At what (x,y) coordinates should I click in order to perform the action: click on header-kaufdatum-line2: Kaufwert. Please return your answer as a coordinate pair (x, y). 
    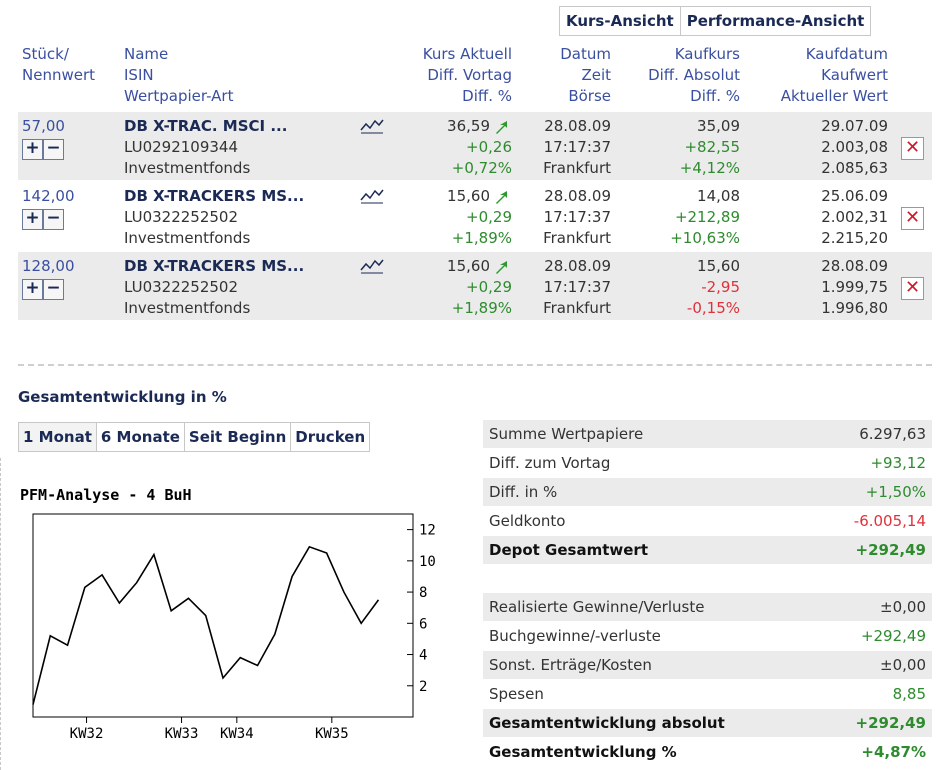
    Looking at the image, I should click on (854, 75).